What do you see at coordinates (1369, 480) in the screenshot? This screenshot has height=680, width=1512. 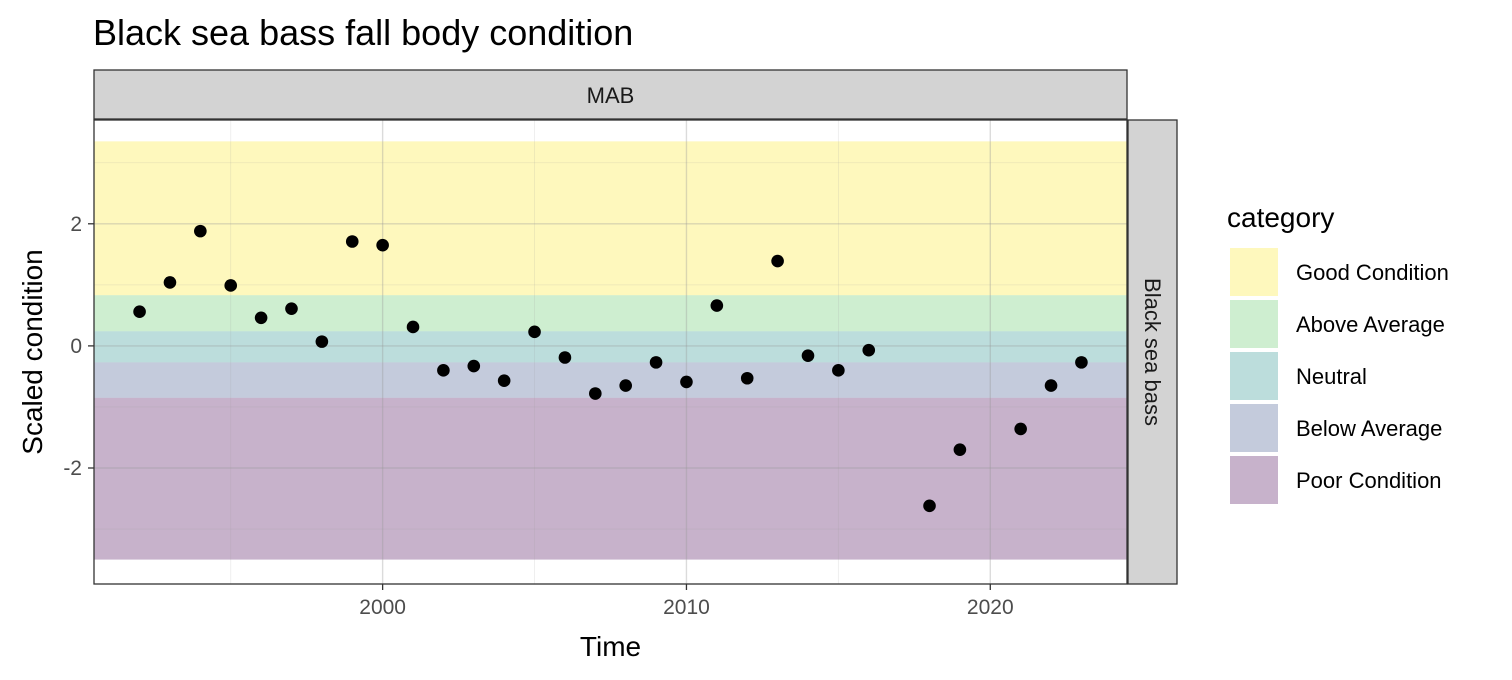 I see `legend-label: Poor Condition` at bounding box center [1369, 480].